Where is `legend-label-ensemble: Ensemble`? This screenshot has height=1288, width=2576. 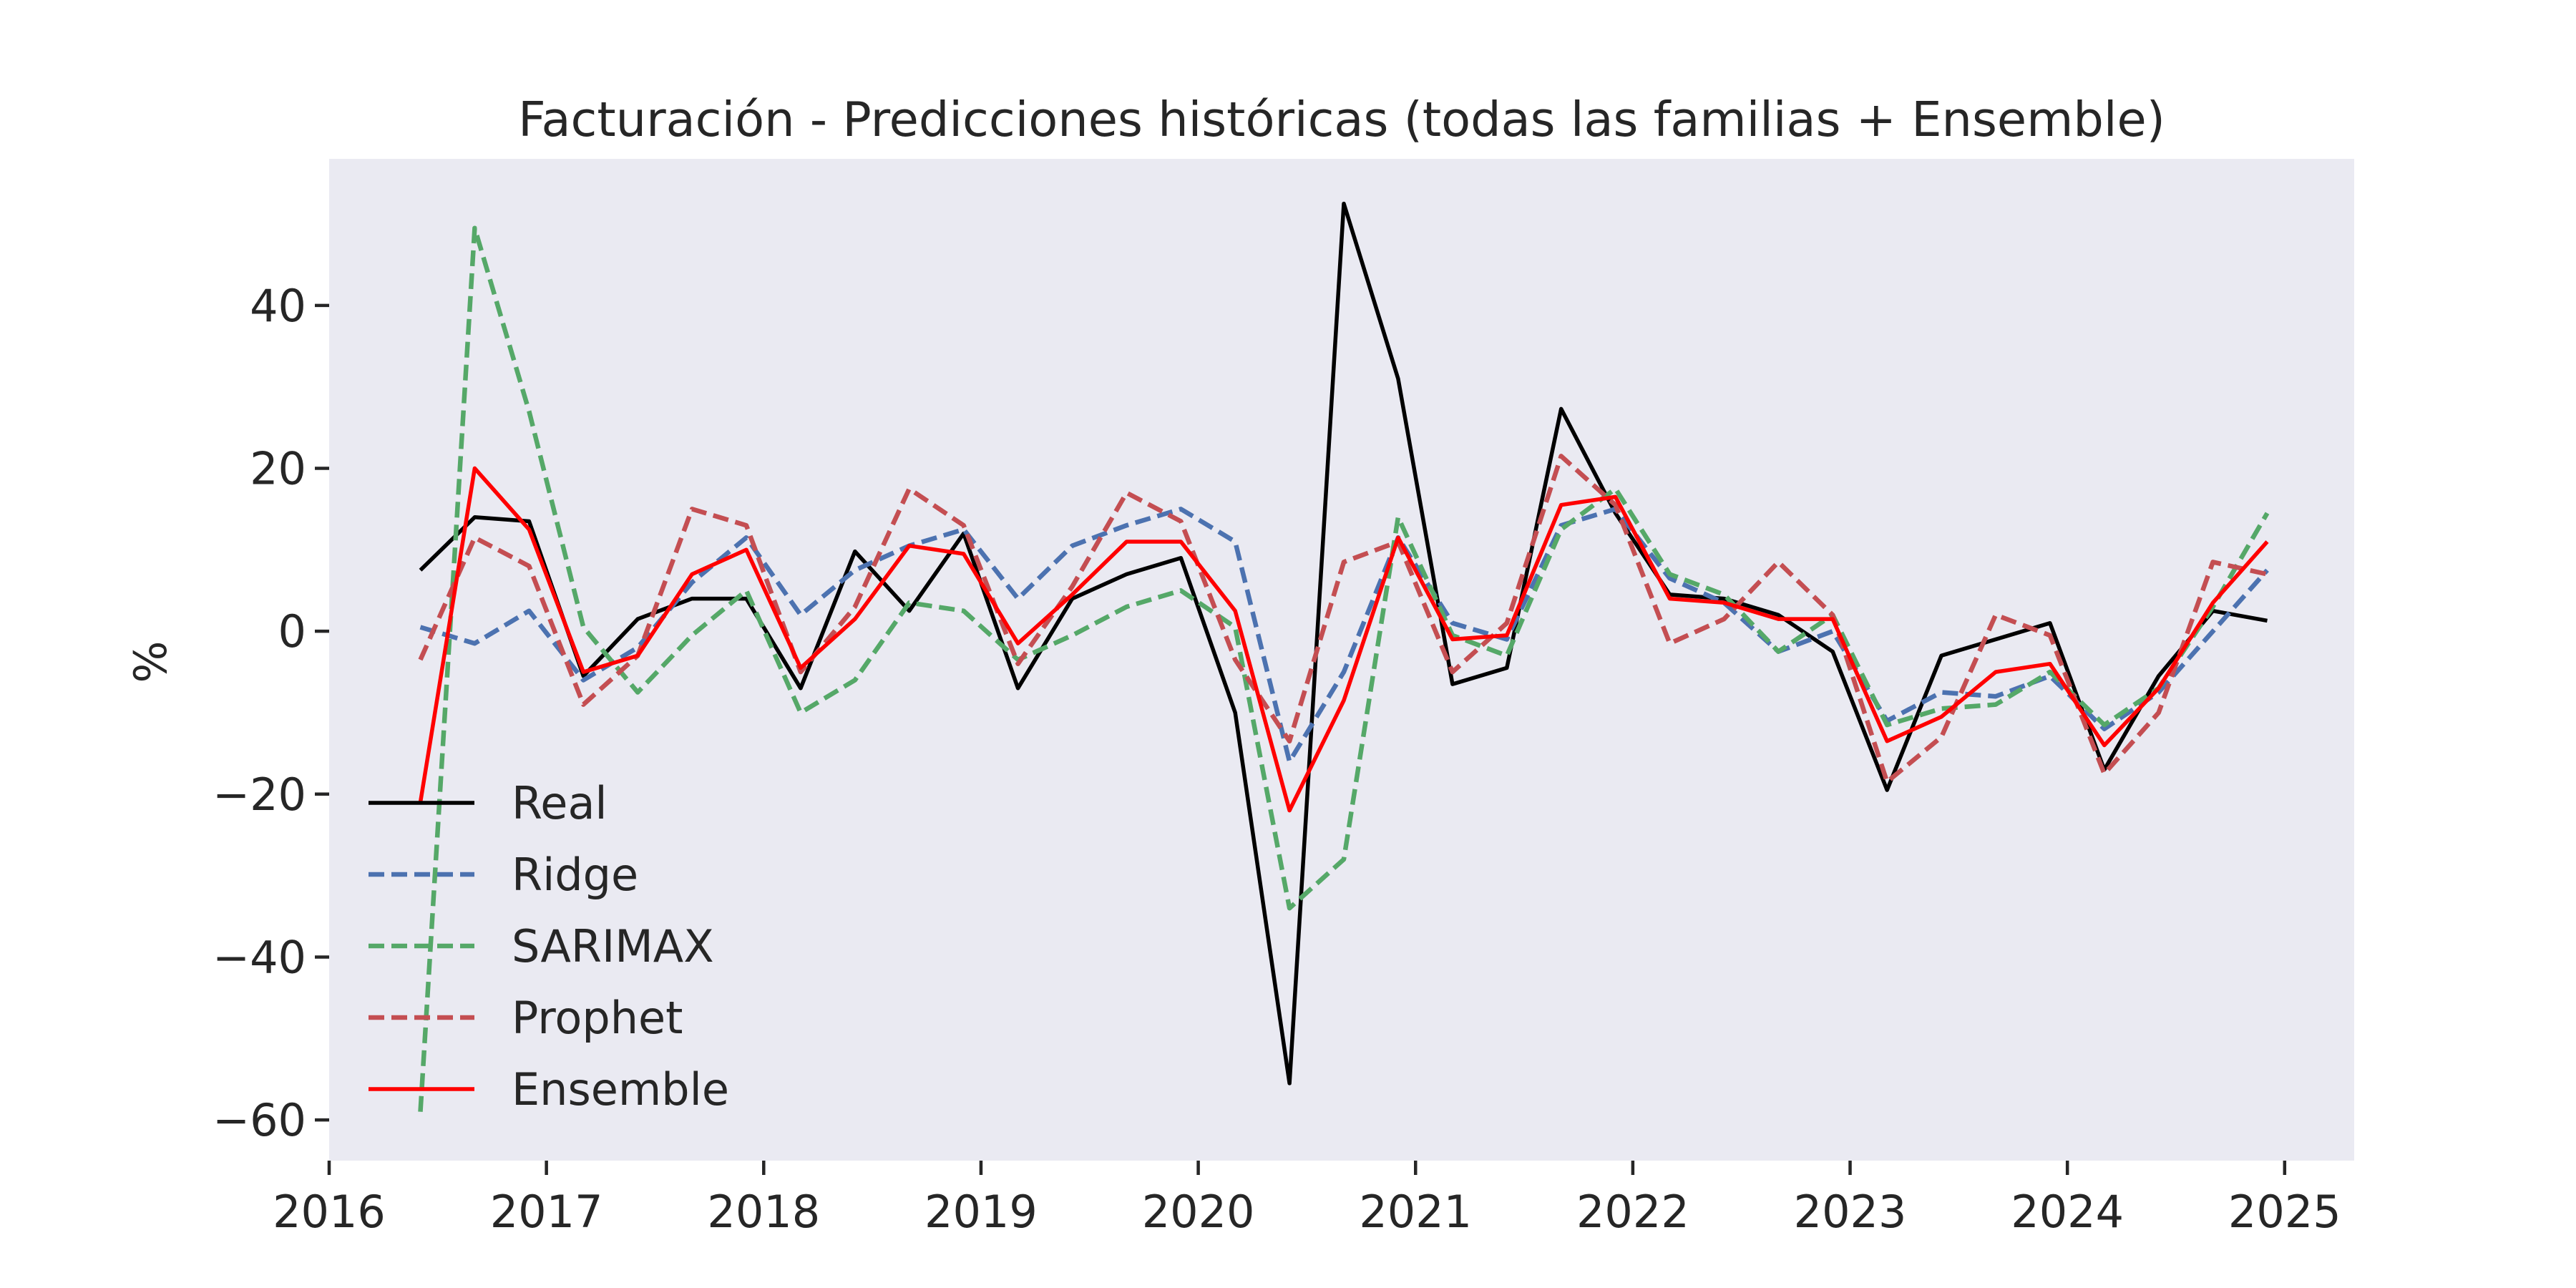 legend-label-ensemble: Ensemble is located at coordinates (620, 1089).